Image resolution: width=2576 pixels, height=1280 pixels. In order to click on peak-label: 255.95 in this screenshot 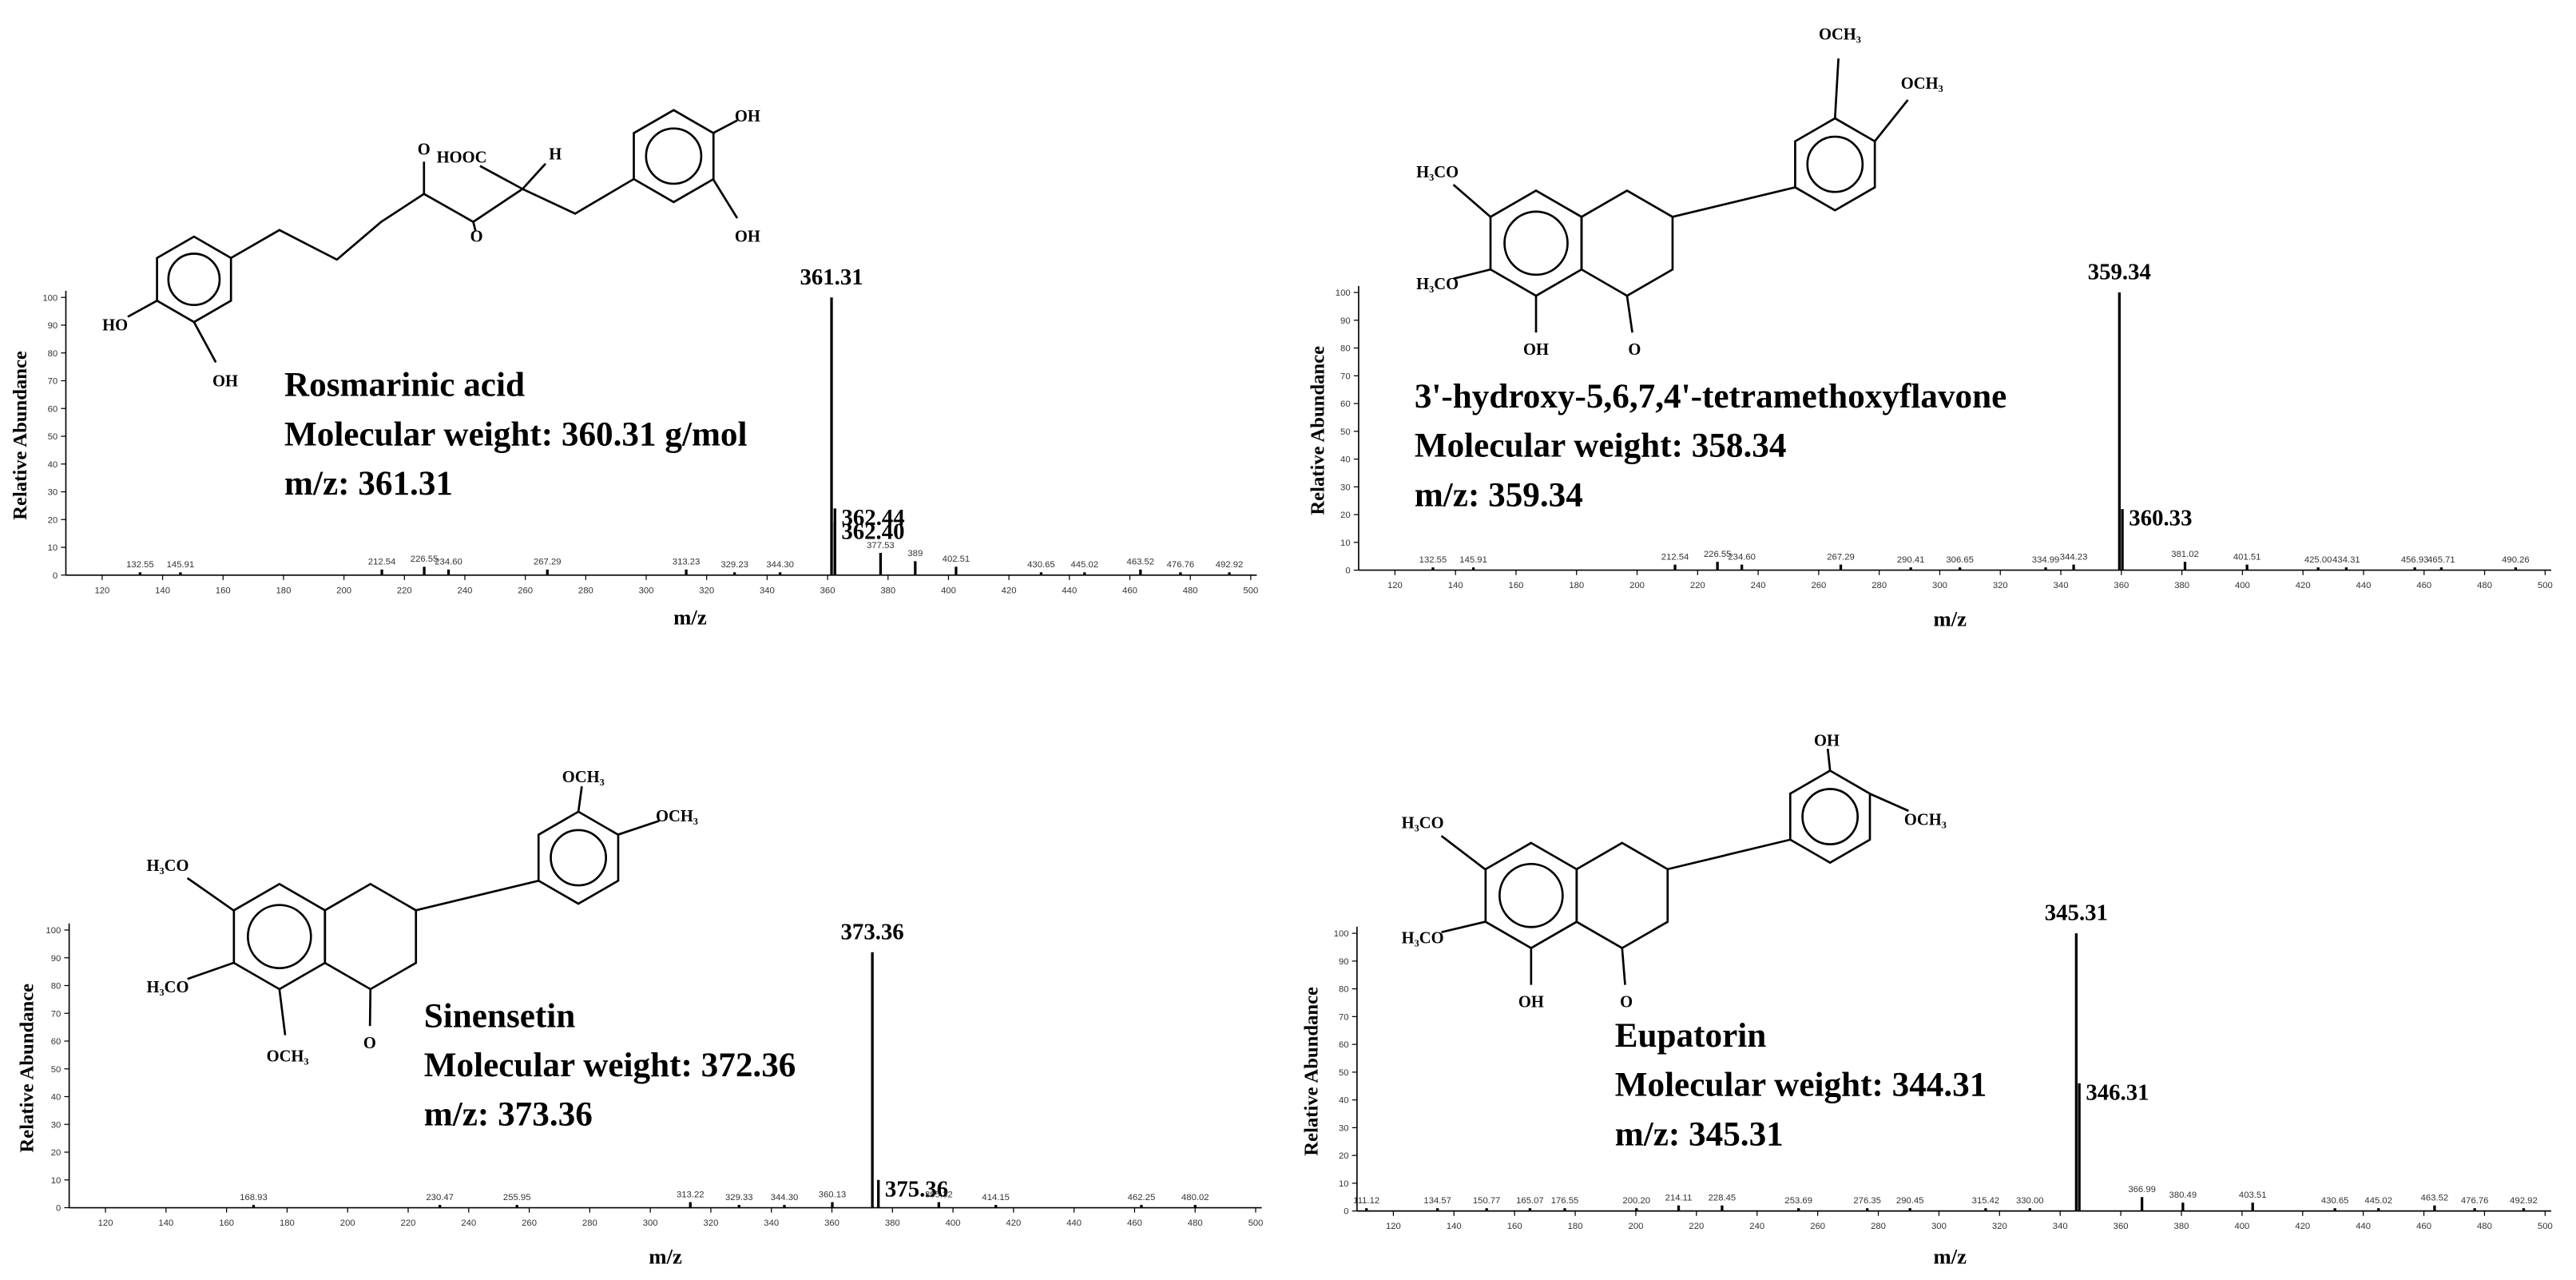, I will do `click(517, 1197)`.